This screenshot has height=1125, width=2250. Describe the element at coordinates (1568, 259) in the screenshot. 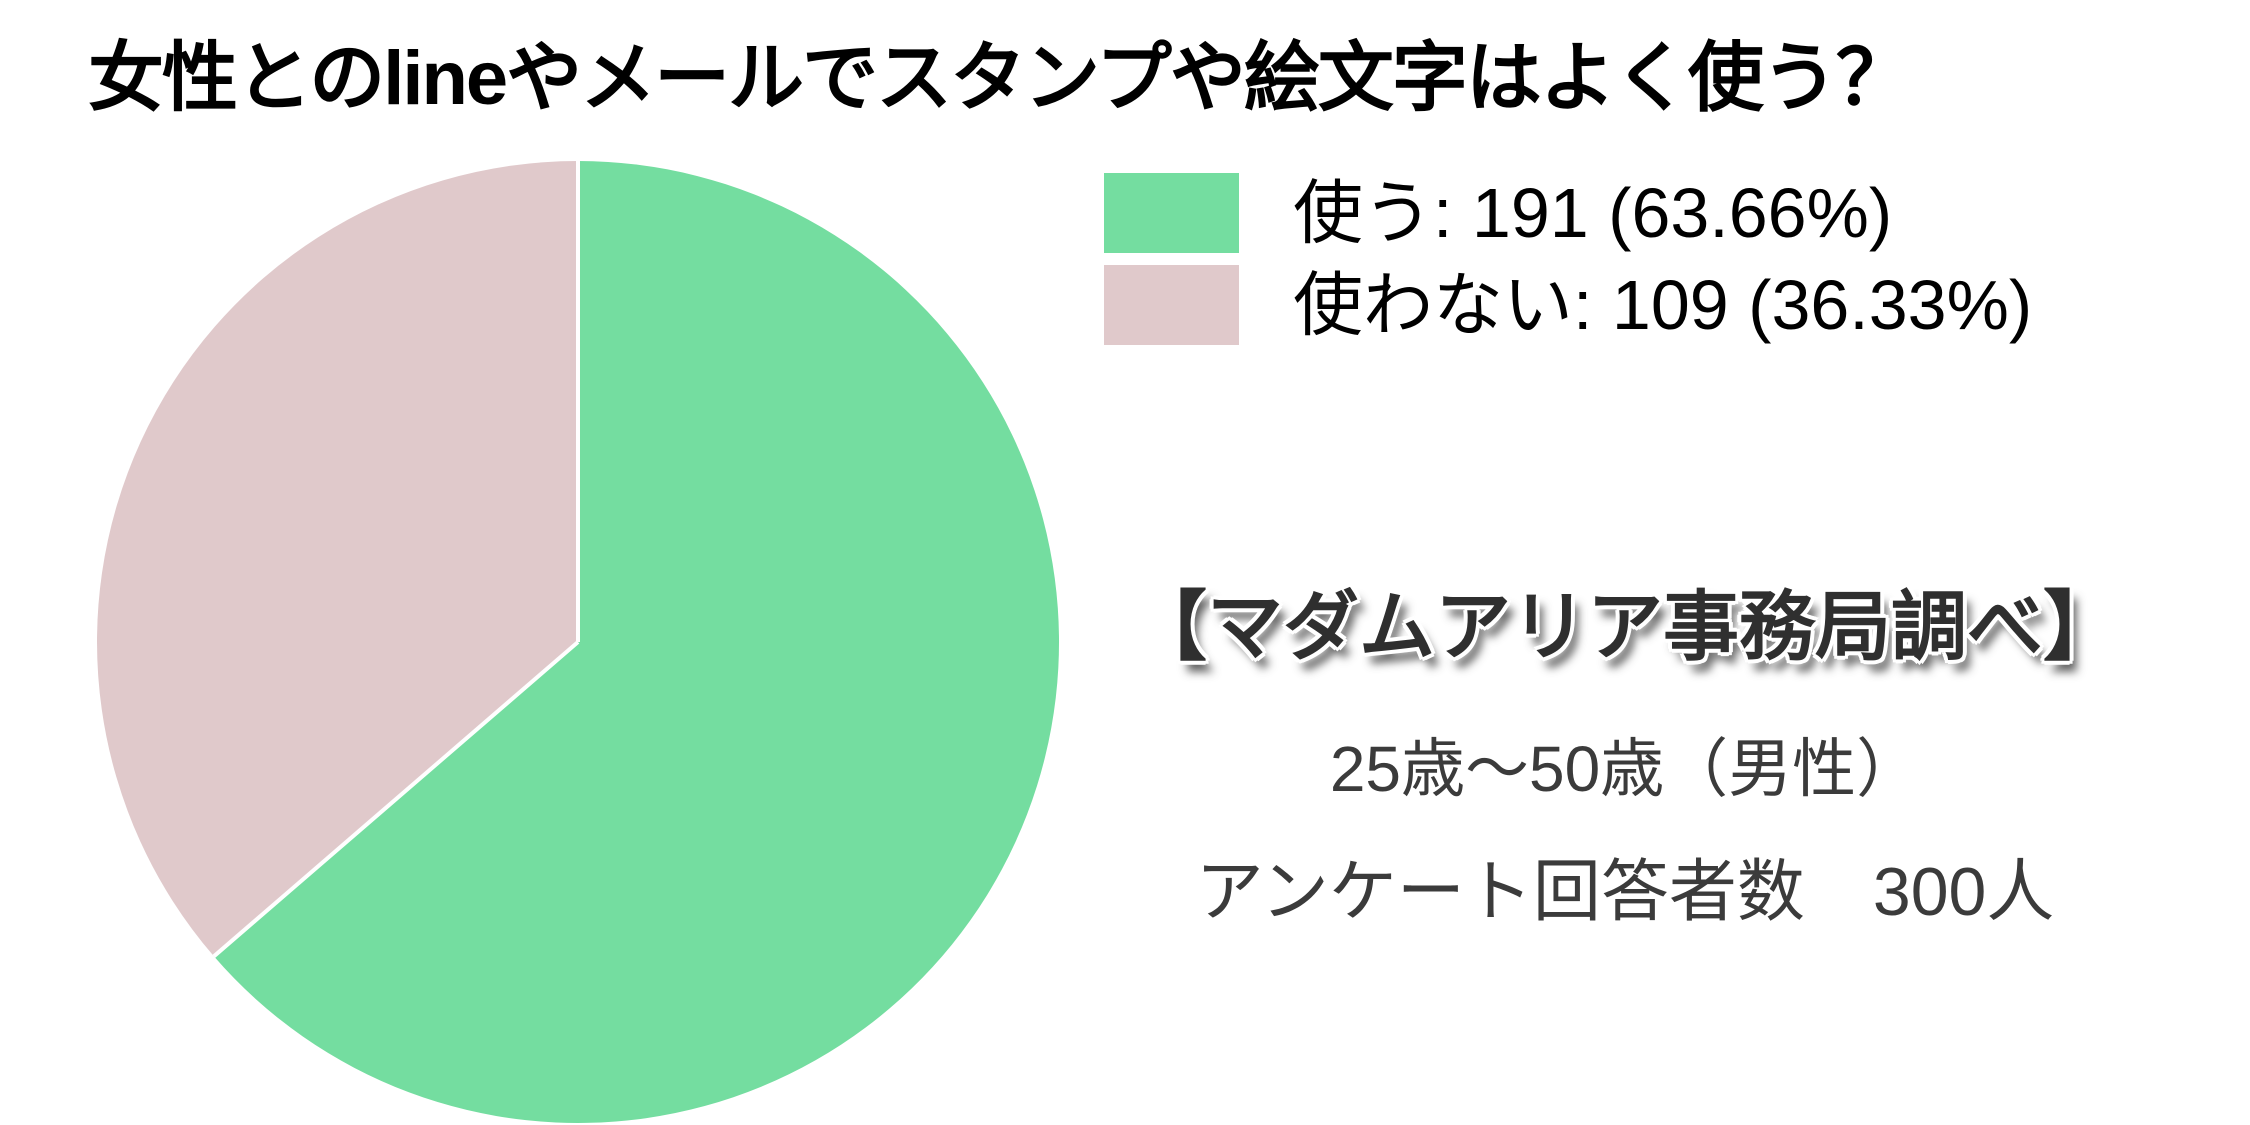

I see `chart-legend: 使う: 191 (63.66%) 使わない: 109 (36.33%)` at that location.